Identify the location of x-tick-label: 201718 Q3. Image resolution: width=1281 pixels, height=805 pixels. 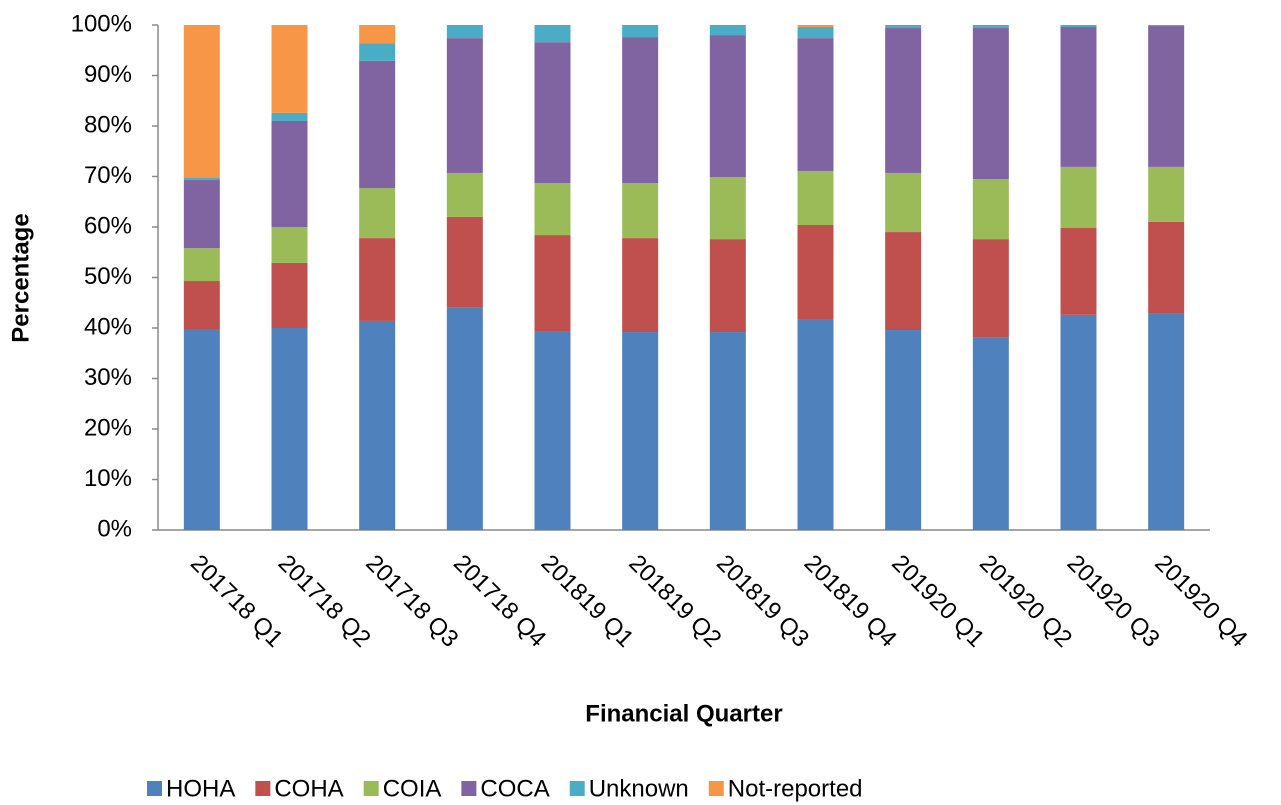
(411, 601).